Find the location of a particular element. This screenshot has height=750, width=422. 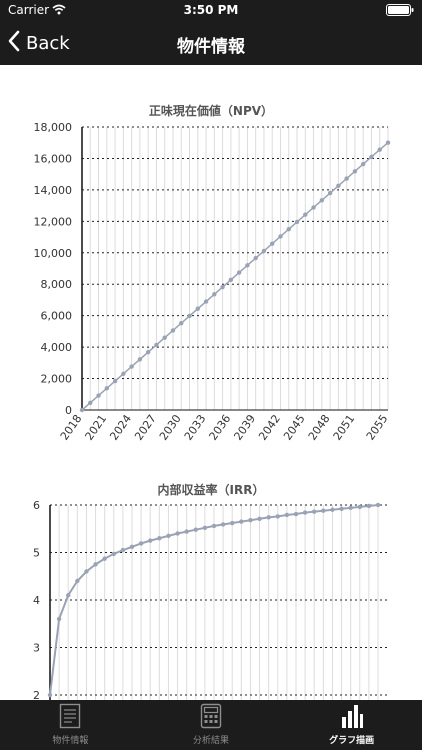

x-tick-label: 2051 is located at coordinates (344, 427).